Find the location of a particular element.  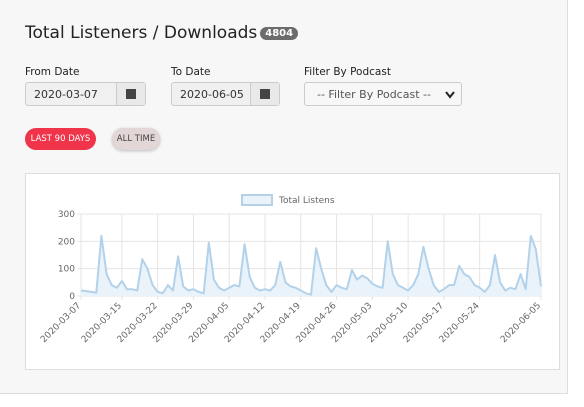

count-badge: 4804 is located at coordinates (279, 33).